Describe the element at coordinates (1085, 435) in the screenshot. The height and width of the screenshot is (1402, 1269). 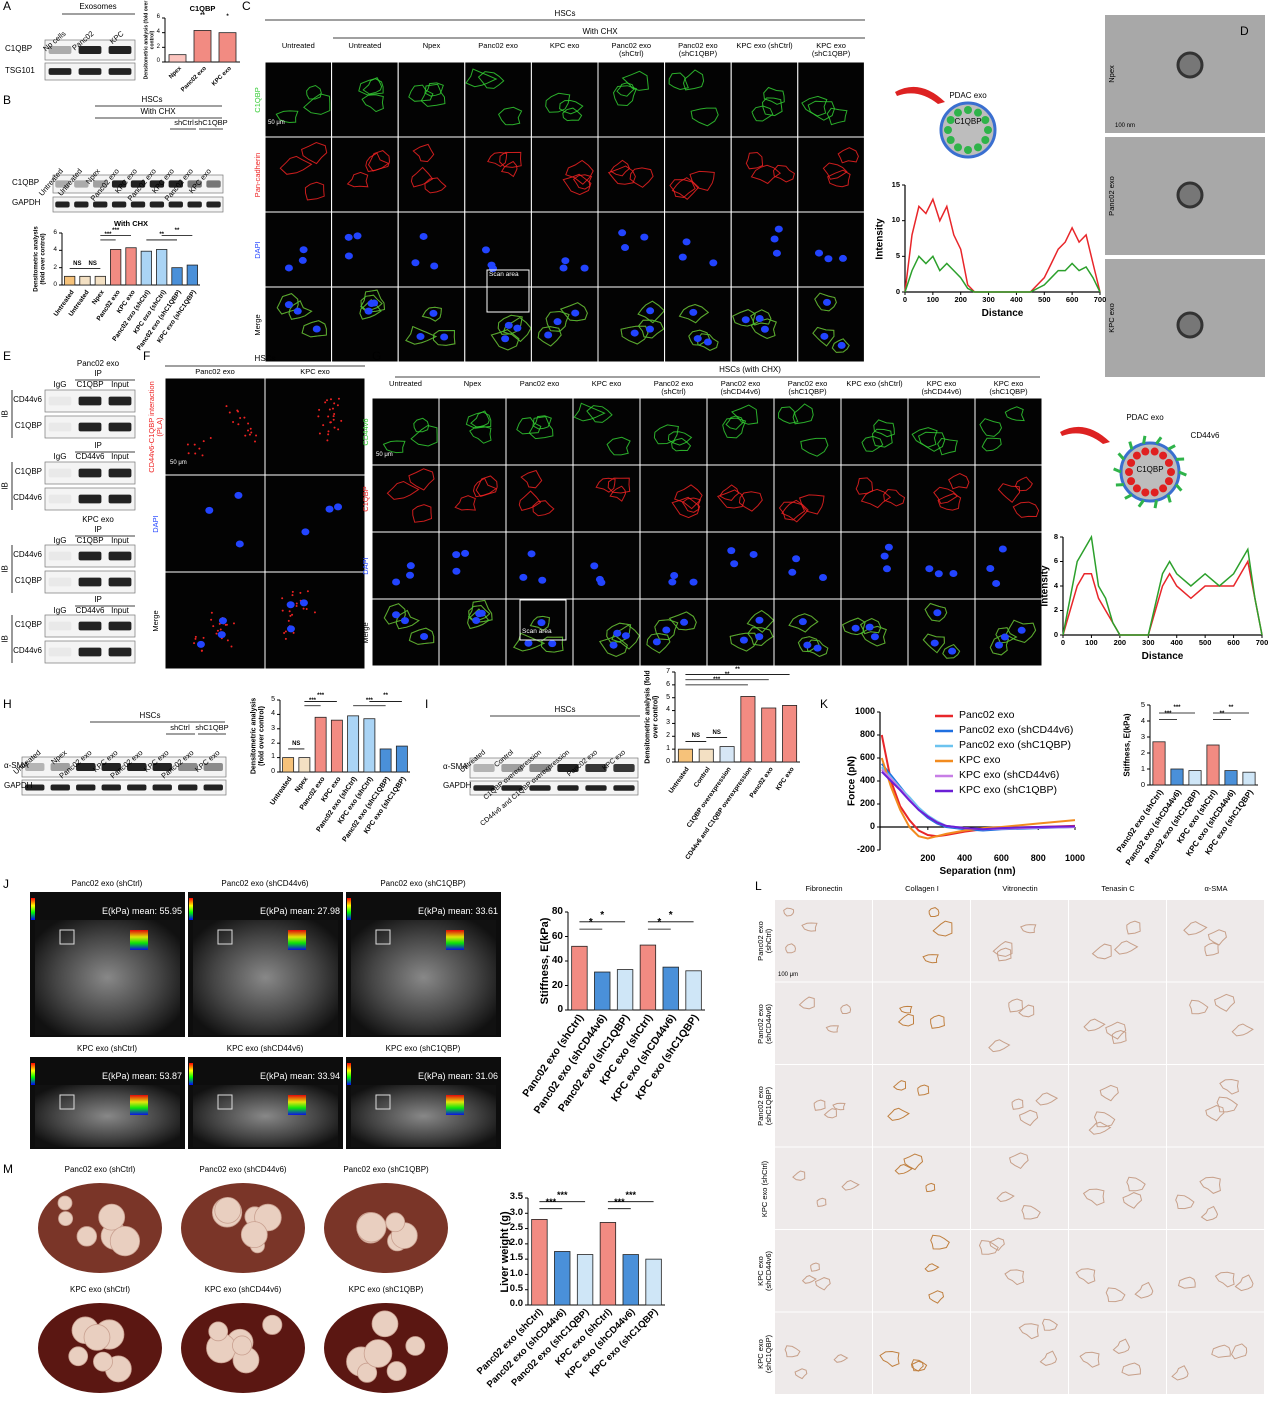
I see `arrow` at that location.